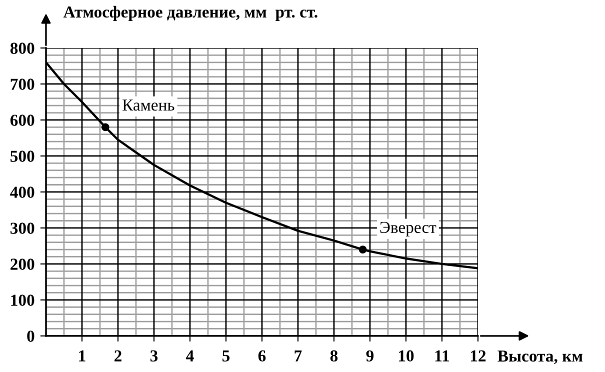  What do you see at coordinates (22, 48) in the screenshot?
I see `y-tick-label: 800` at bounding box center [22, 48].